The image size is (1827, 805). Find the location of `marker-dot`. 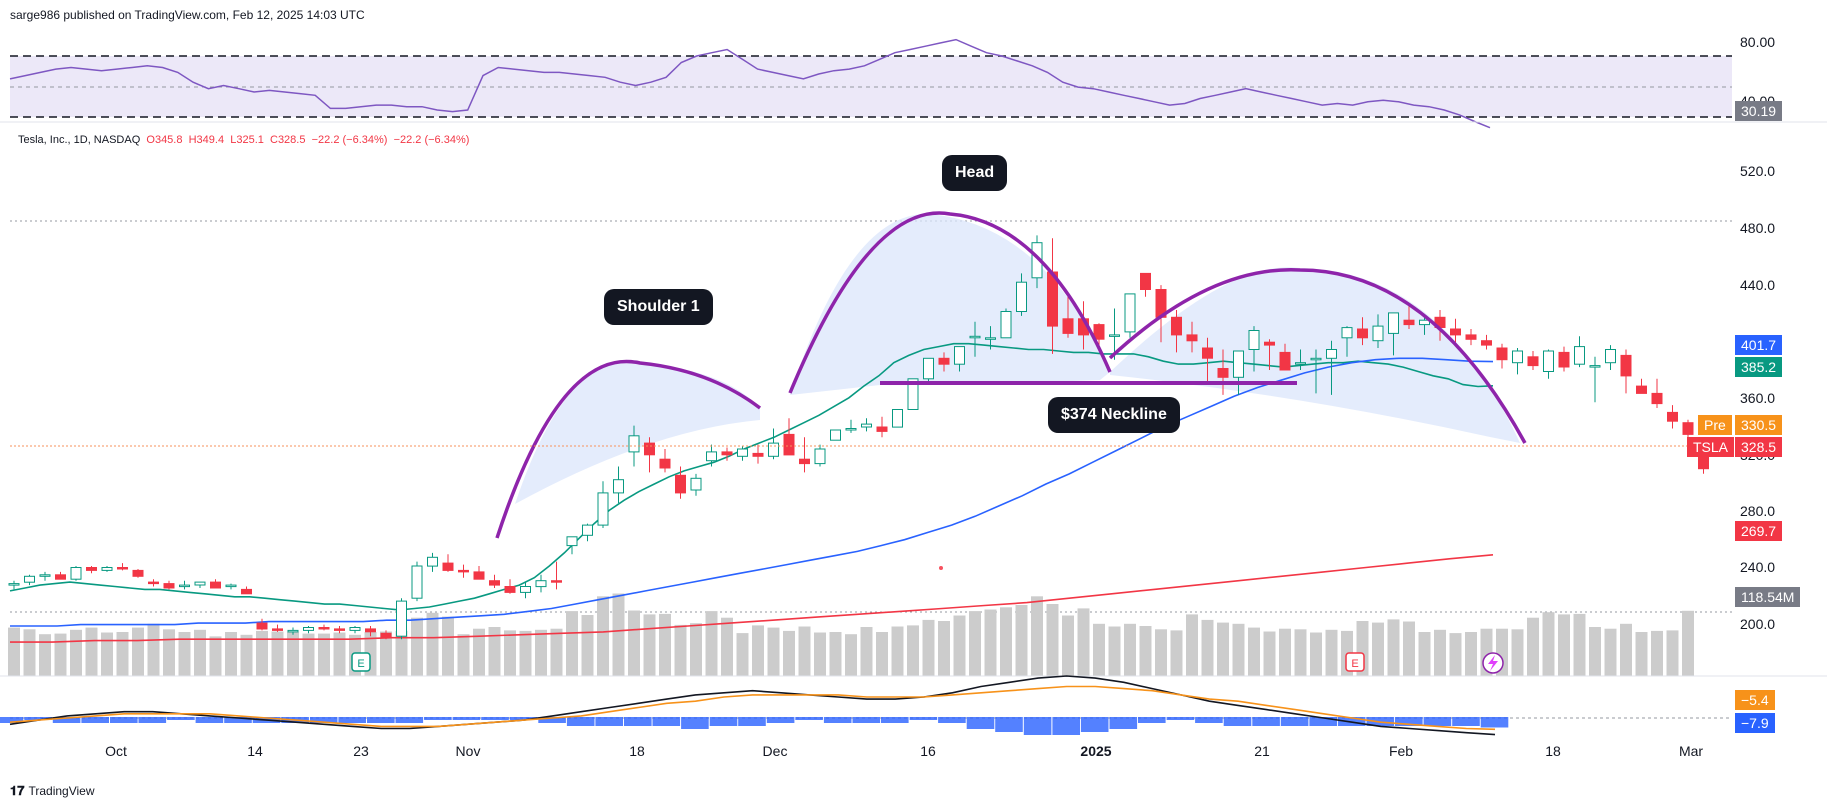

marker-dot is located at coordinates (941, 568).